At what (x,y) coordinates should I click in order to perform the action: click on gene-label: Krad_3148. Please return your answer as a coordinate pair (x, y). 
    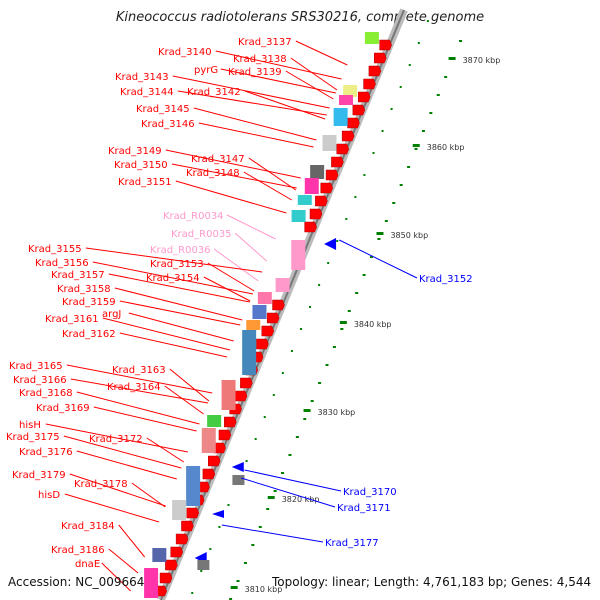
    Looking at the image, I should click on (213, 173).